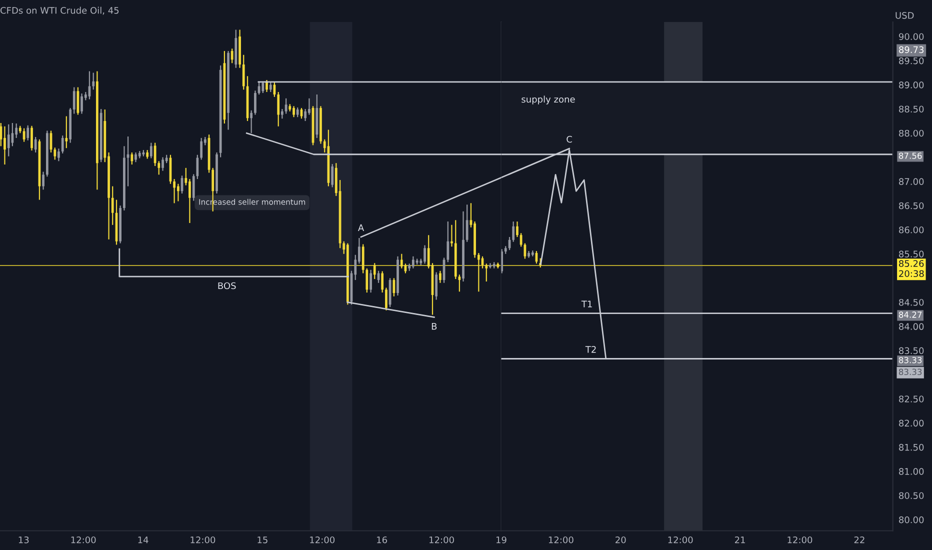 The width and height of the screenshot is (932, 550). What do you see at coordinates (621, 540) in the screenshot?
I see `x-tick-label: 20` at bounding box center [621, 540].